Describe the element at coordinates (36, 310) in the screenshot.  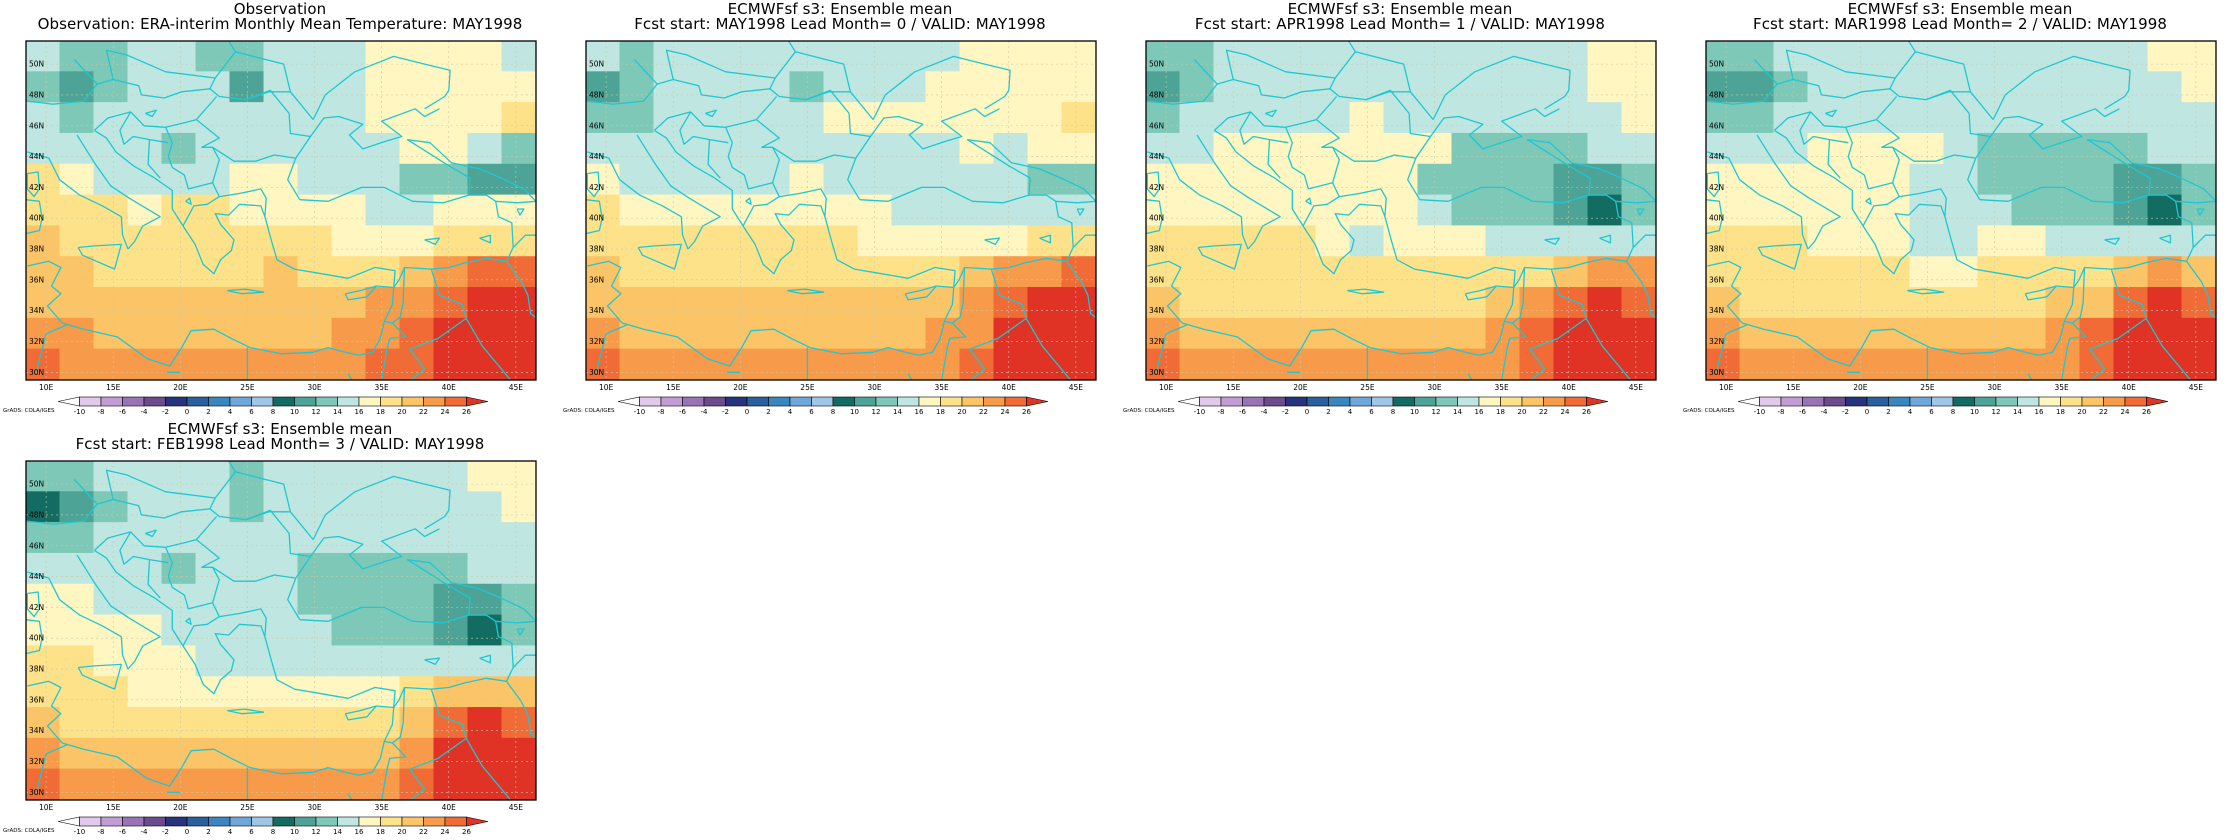
I see `lat-label: 34N` at that location.